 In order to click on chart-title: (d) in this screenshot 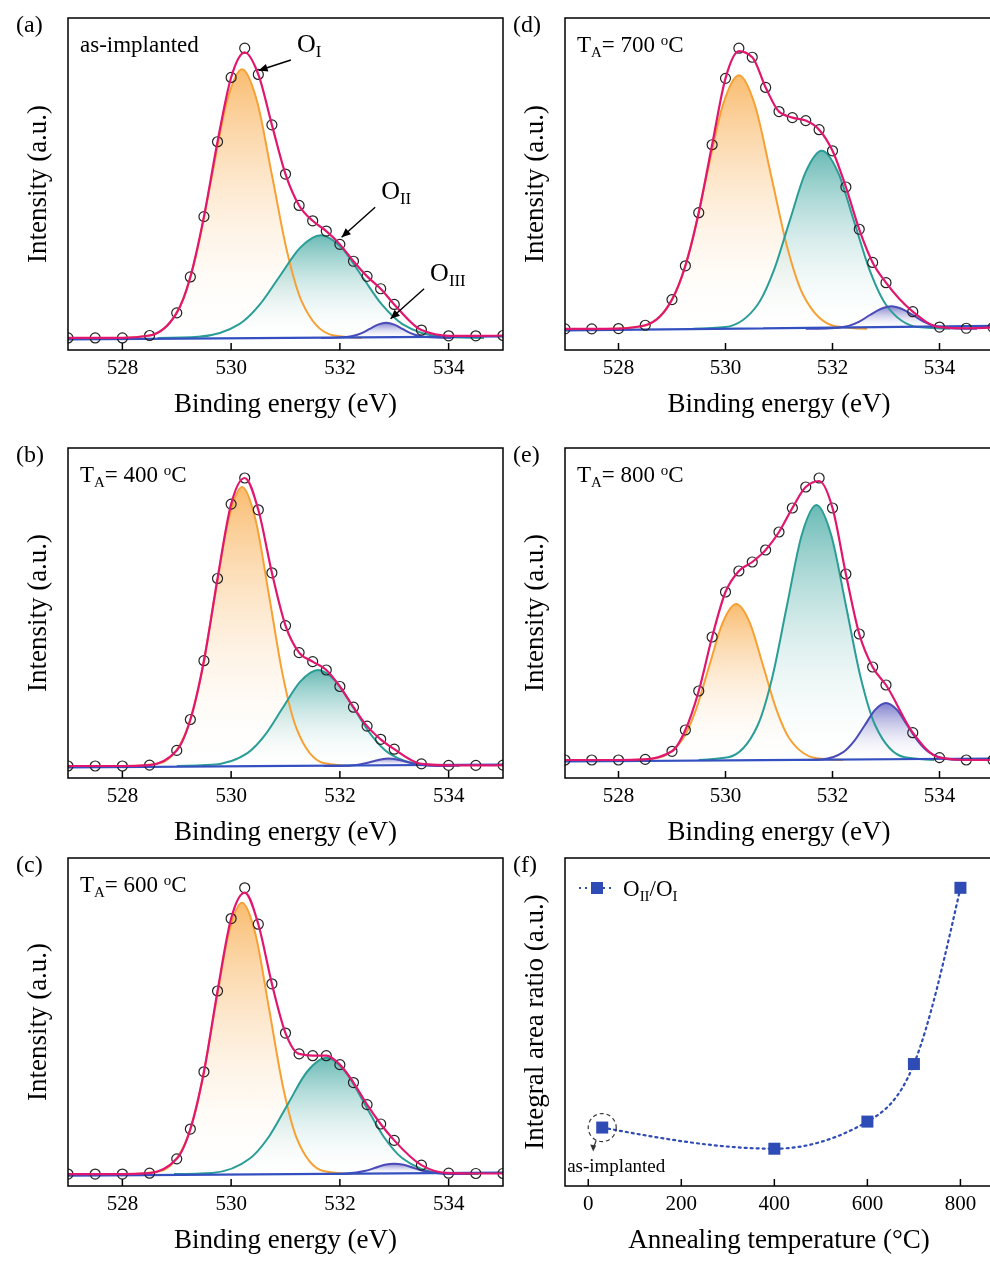, I will do `click(527, 24)`.